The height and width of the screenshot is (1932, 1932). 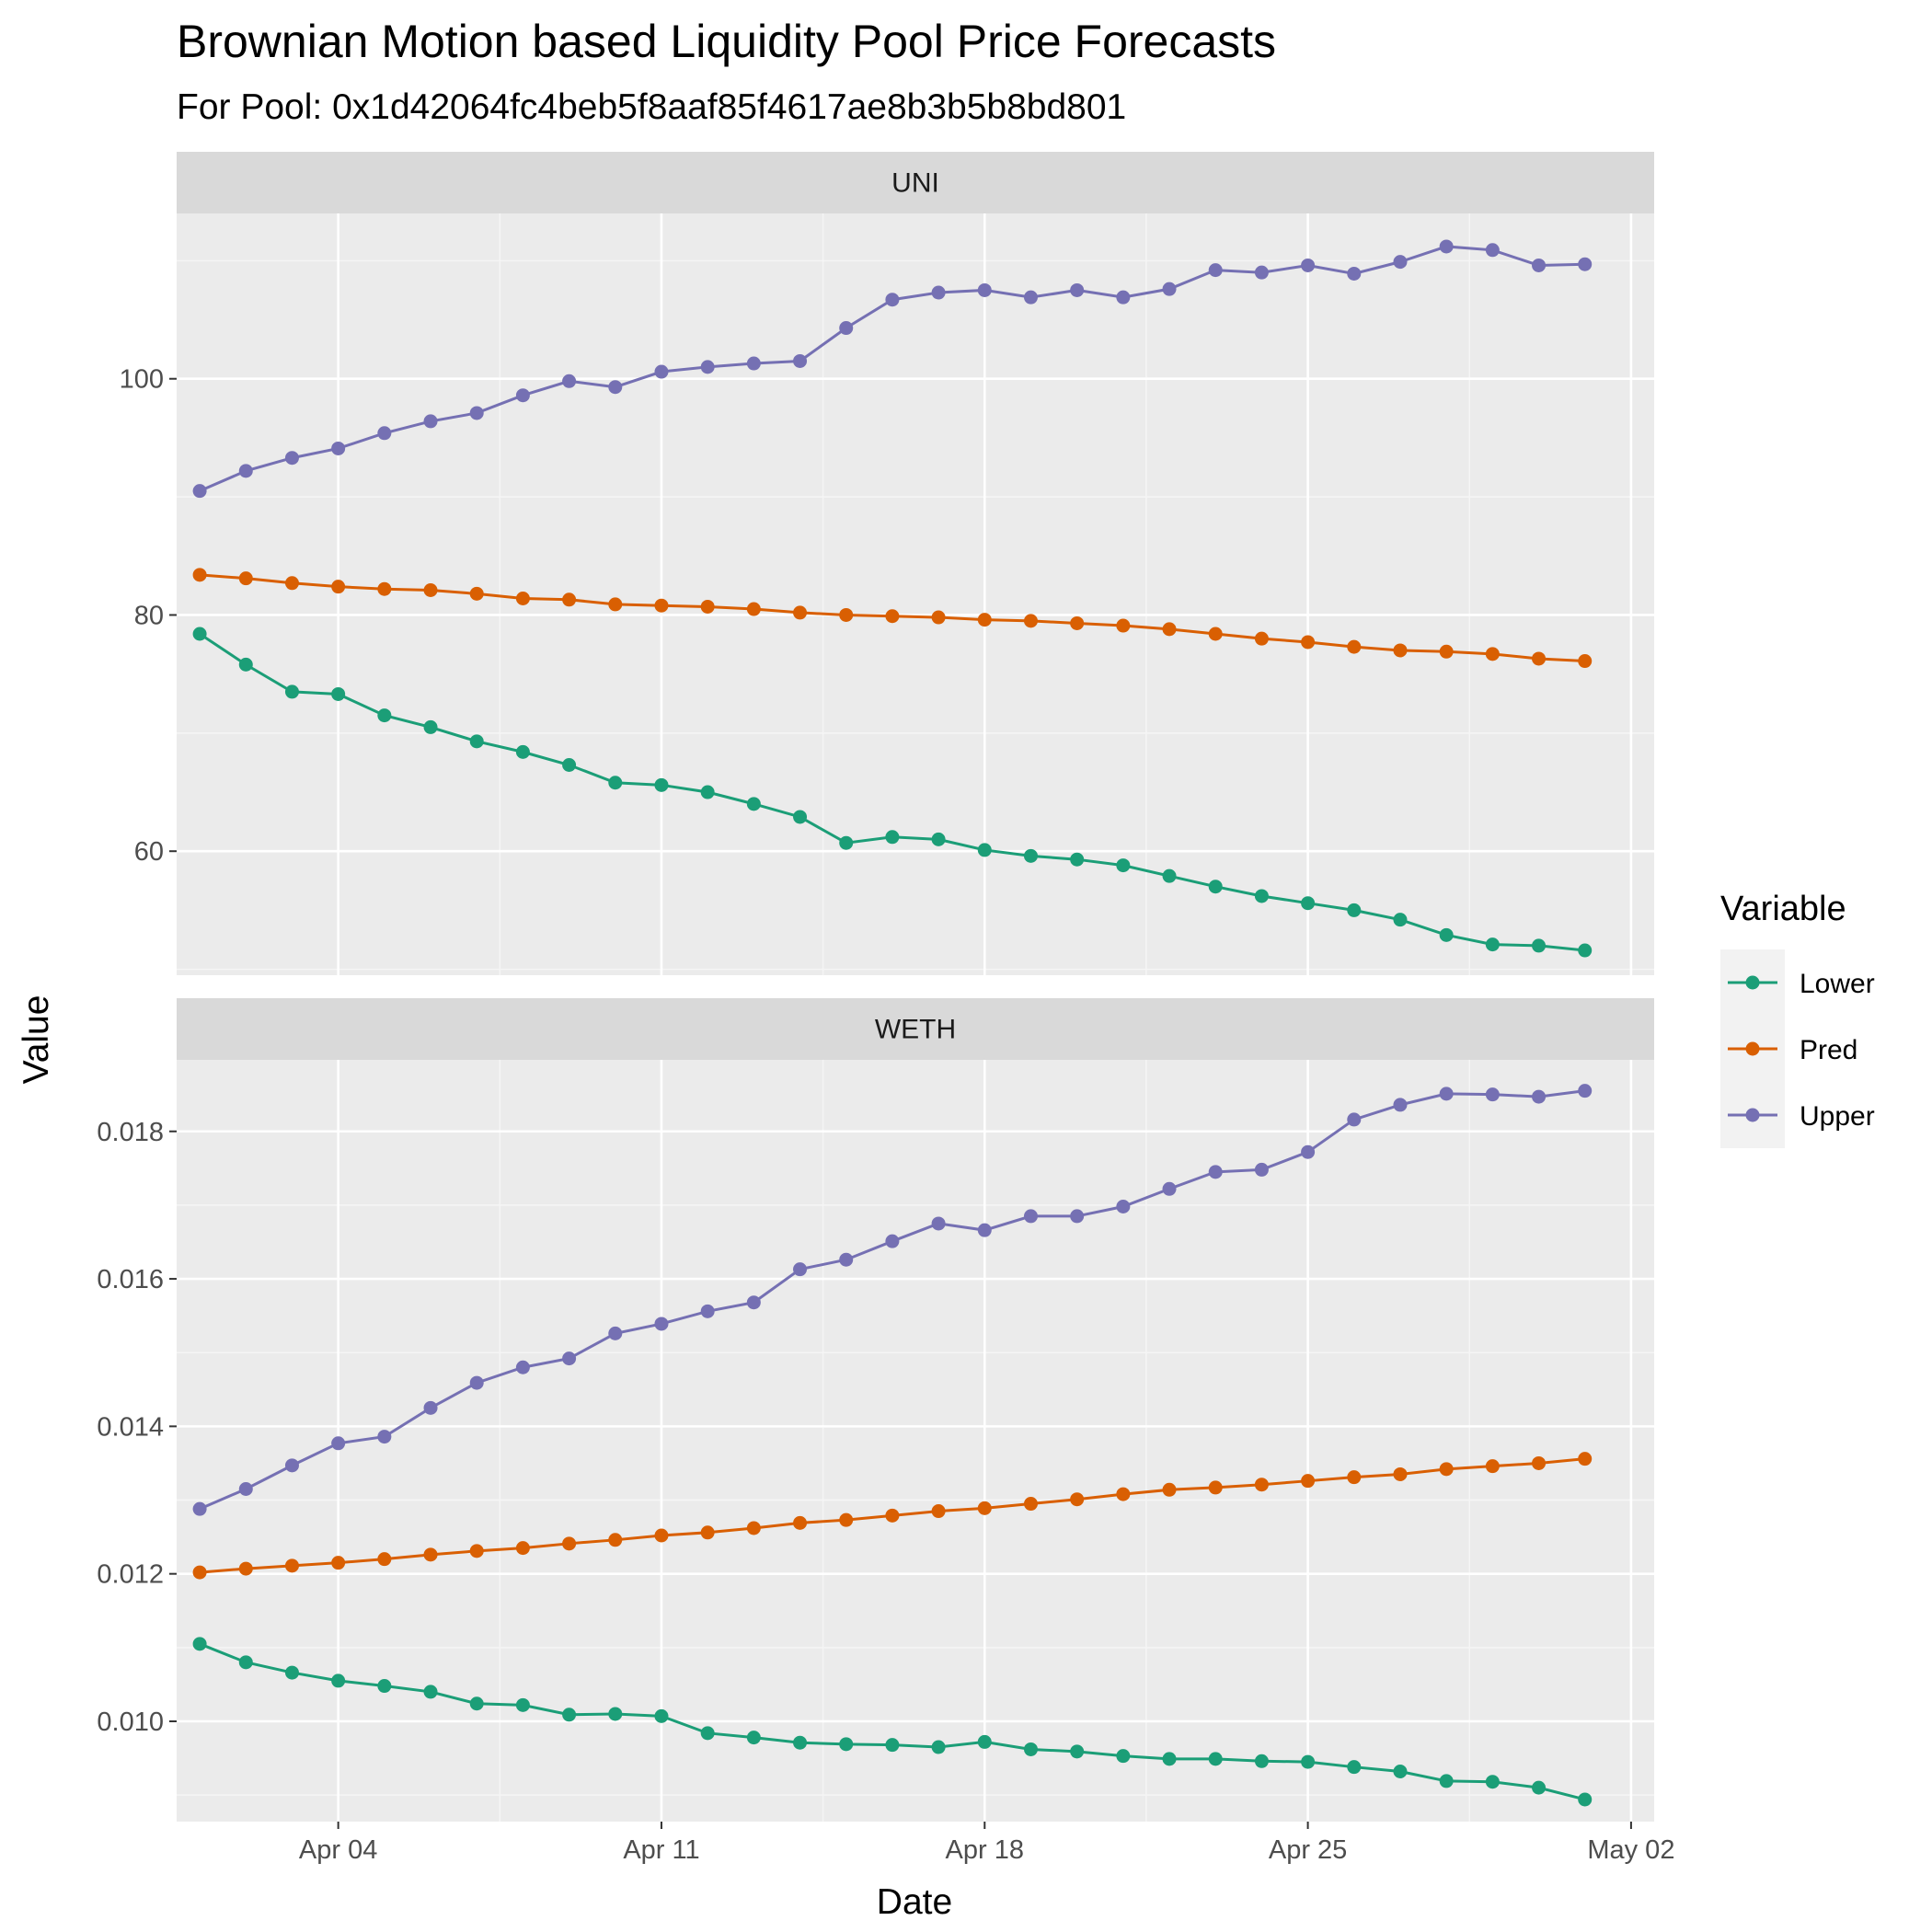 What do you see at coordinates (130, 1722) in the screenshot?
I see `y-tick-label: 0.010` at bounding box center [130, 1722].